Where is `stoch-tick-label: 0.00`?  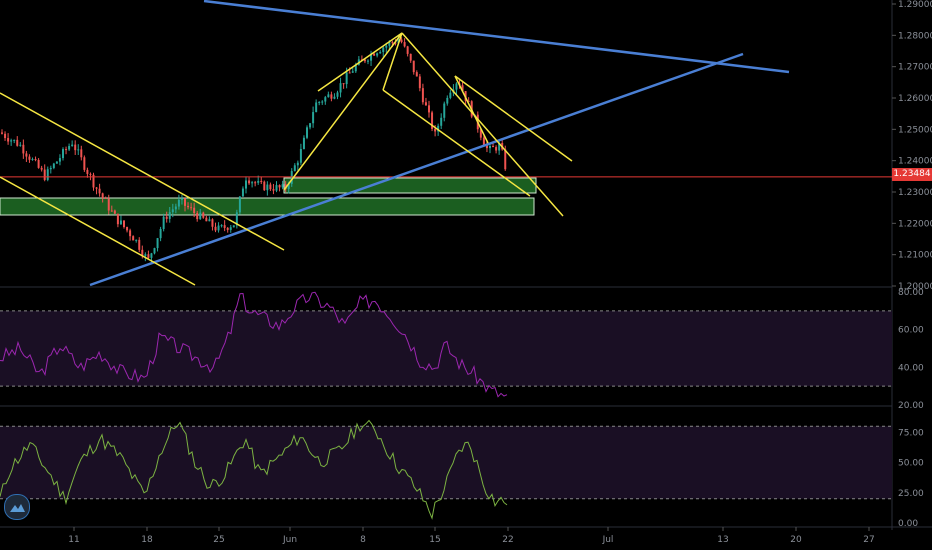
stoch-tick-label: 0.00 is located at coordinates (908, 524).